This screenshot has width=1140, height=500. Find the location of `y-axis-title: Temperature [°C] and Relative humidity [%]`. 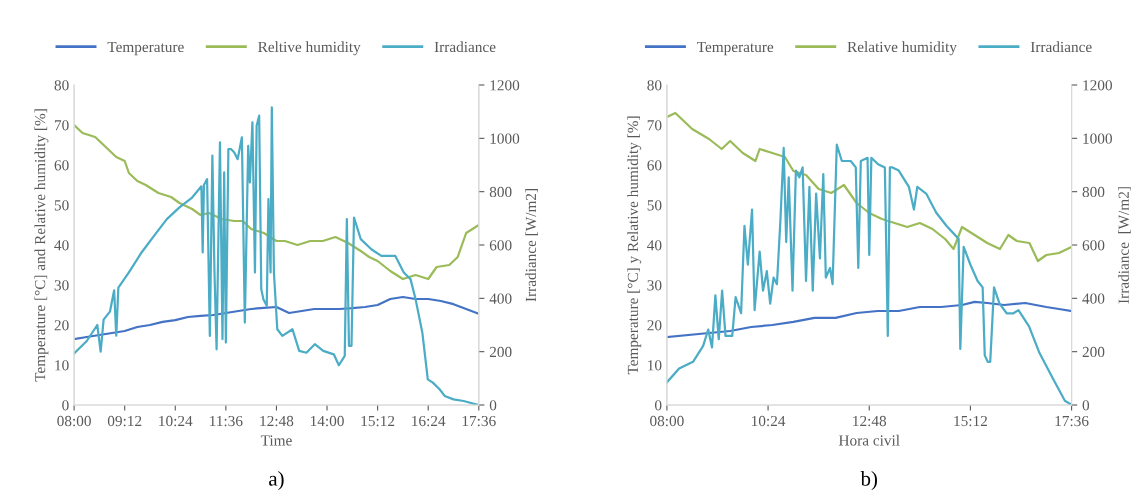

y-axis-title: Temperature [°C] and Relative humidity [%] is located at coordinates (41, 245).